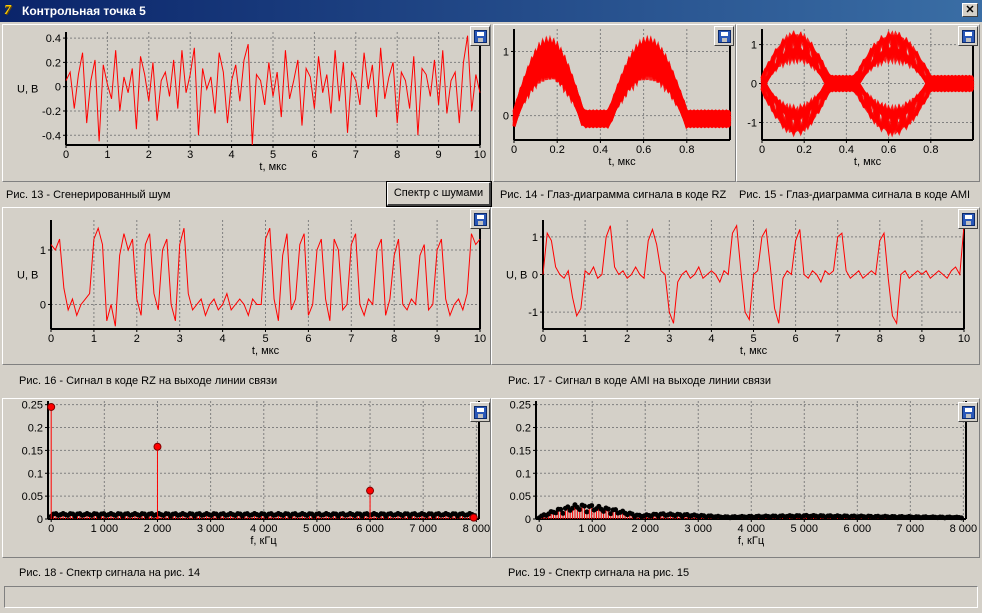  Describe the element at coordinates (53, 63) in the screenshot. I see `y-tick-label: 0.2` at that location.